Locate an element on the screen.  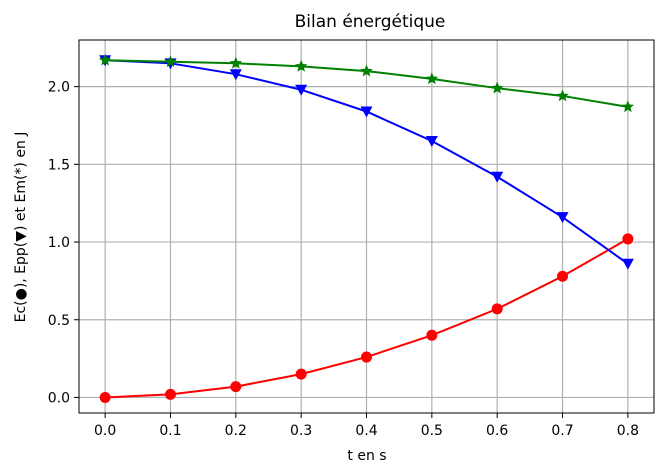
x-tick-label: 0.1 is located at coordinates (170, 431).